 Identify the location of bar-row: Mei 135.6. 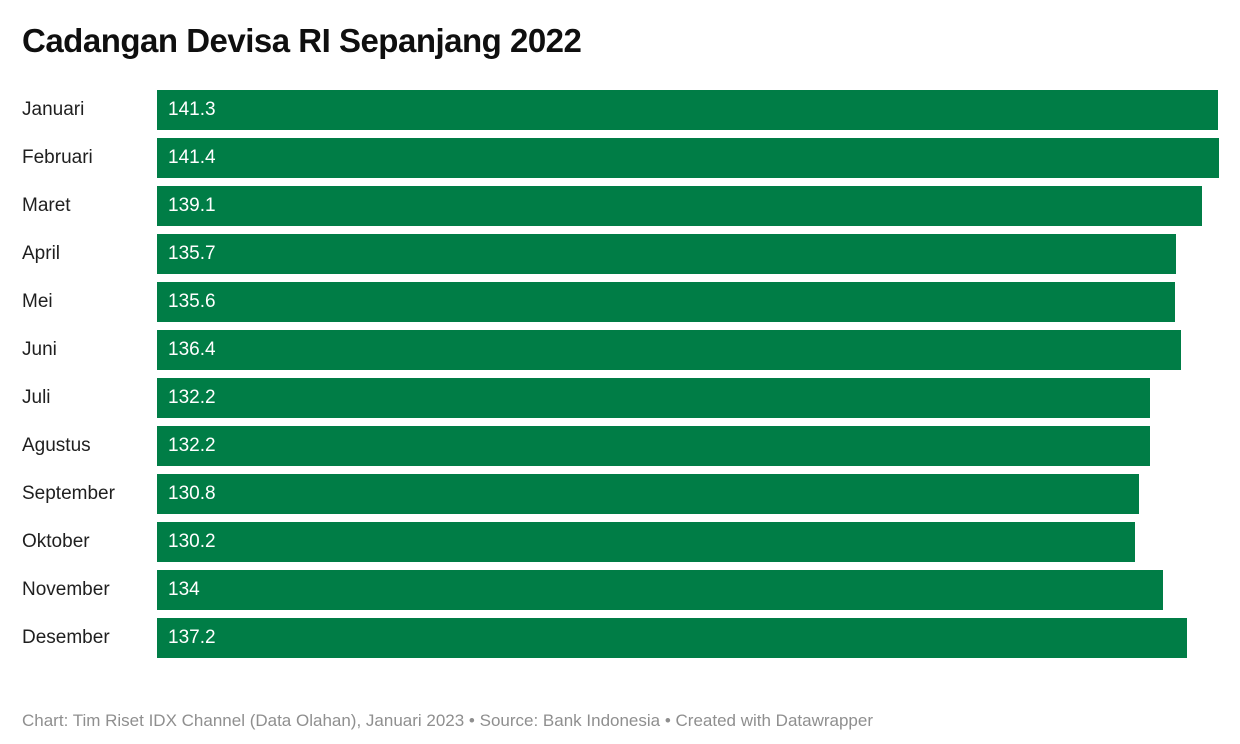
(620, 302).